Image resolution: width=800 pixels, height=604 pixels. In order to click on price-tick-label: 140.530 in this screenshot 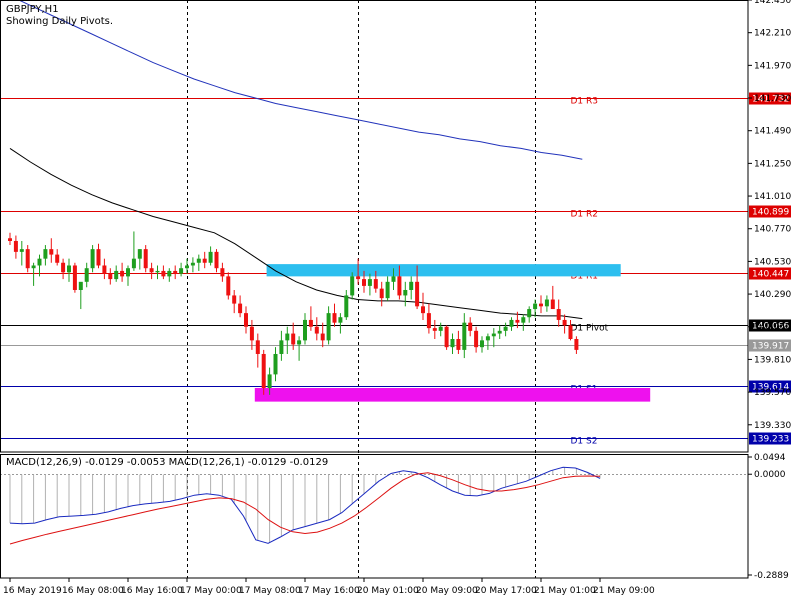, I will do `click(772, 262)`.